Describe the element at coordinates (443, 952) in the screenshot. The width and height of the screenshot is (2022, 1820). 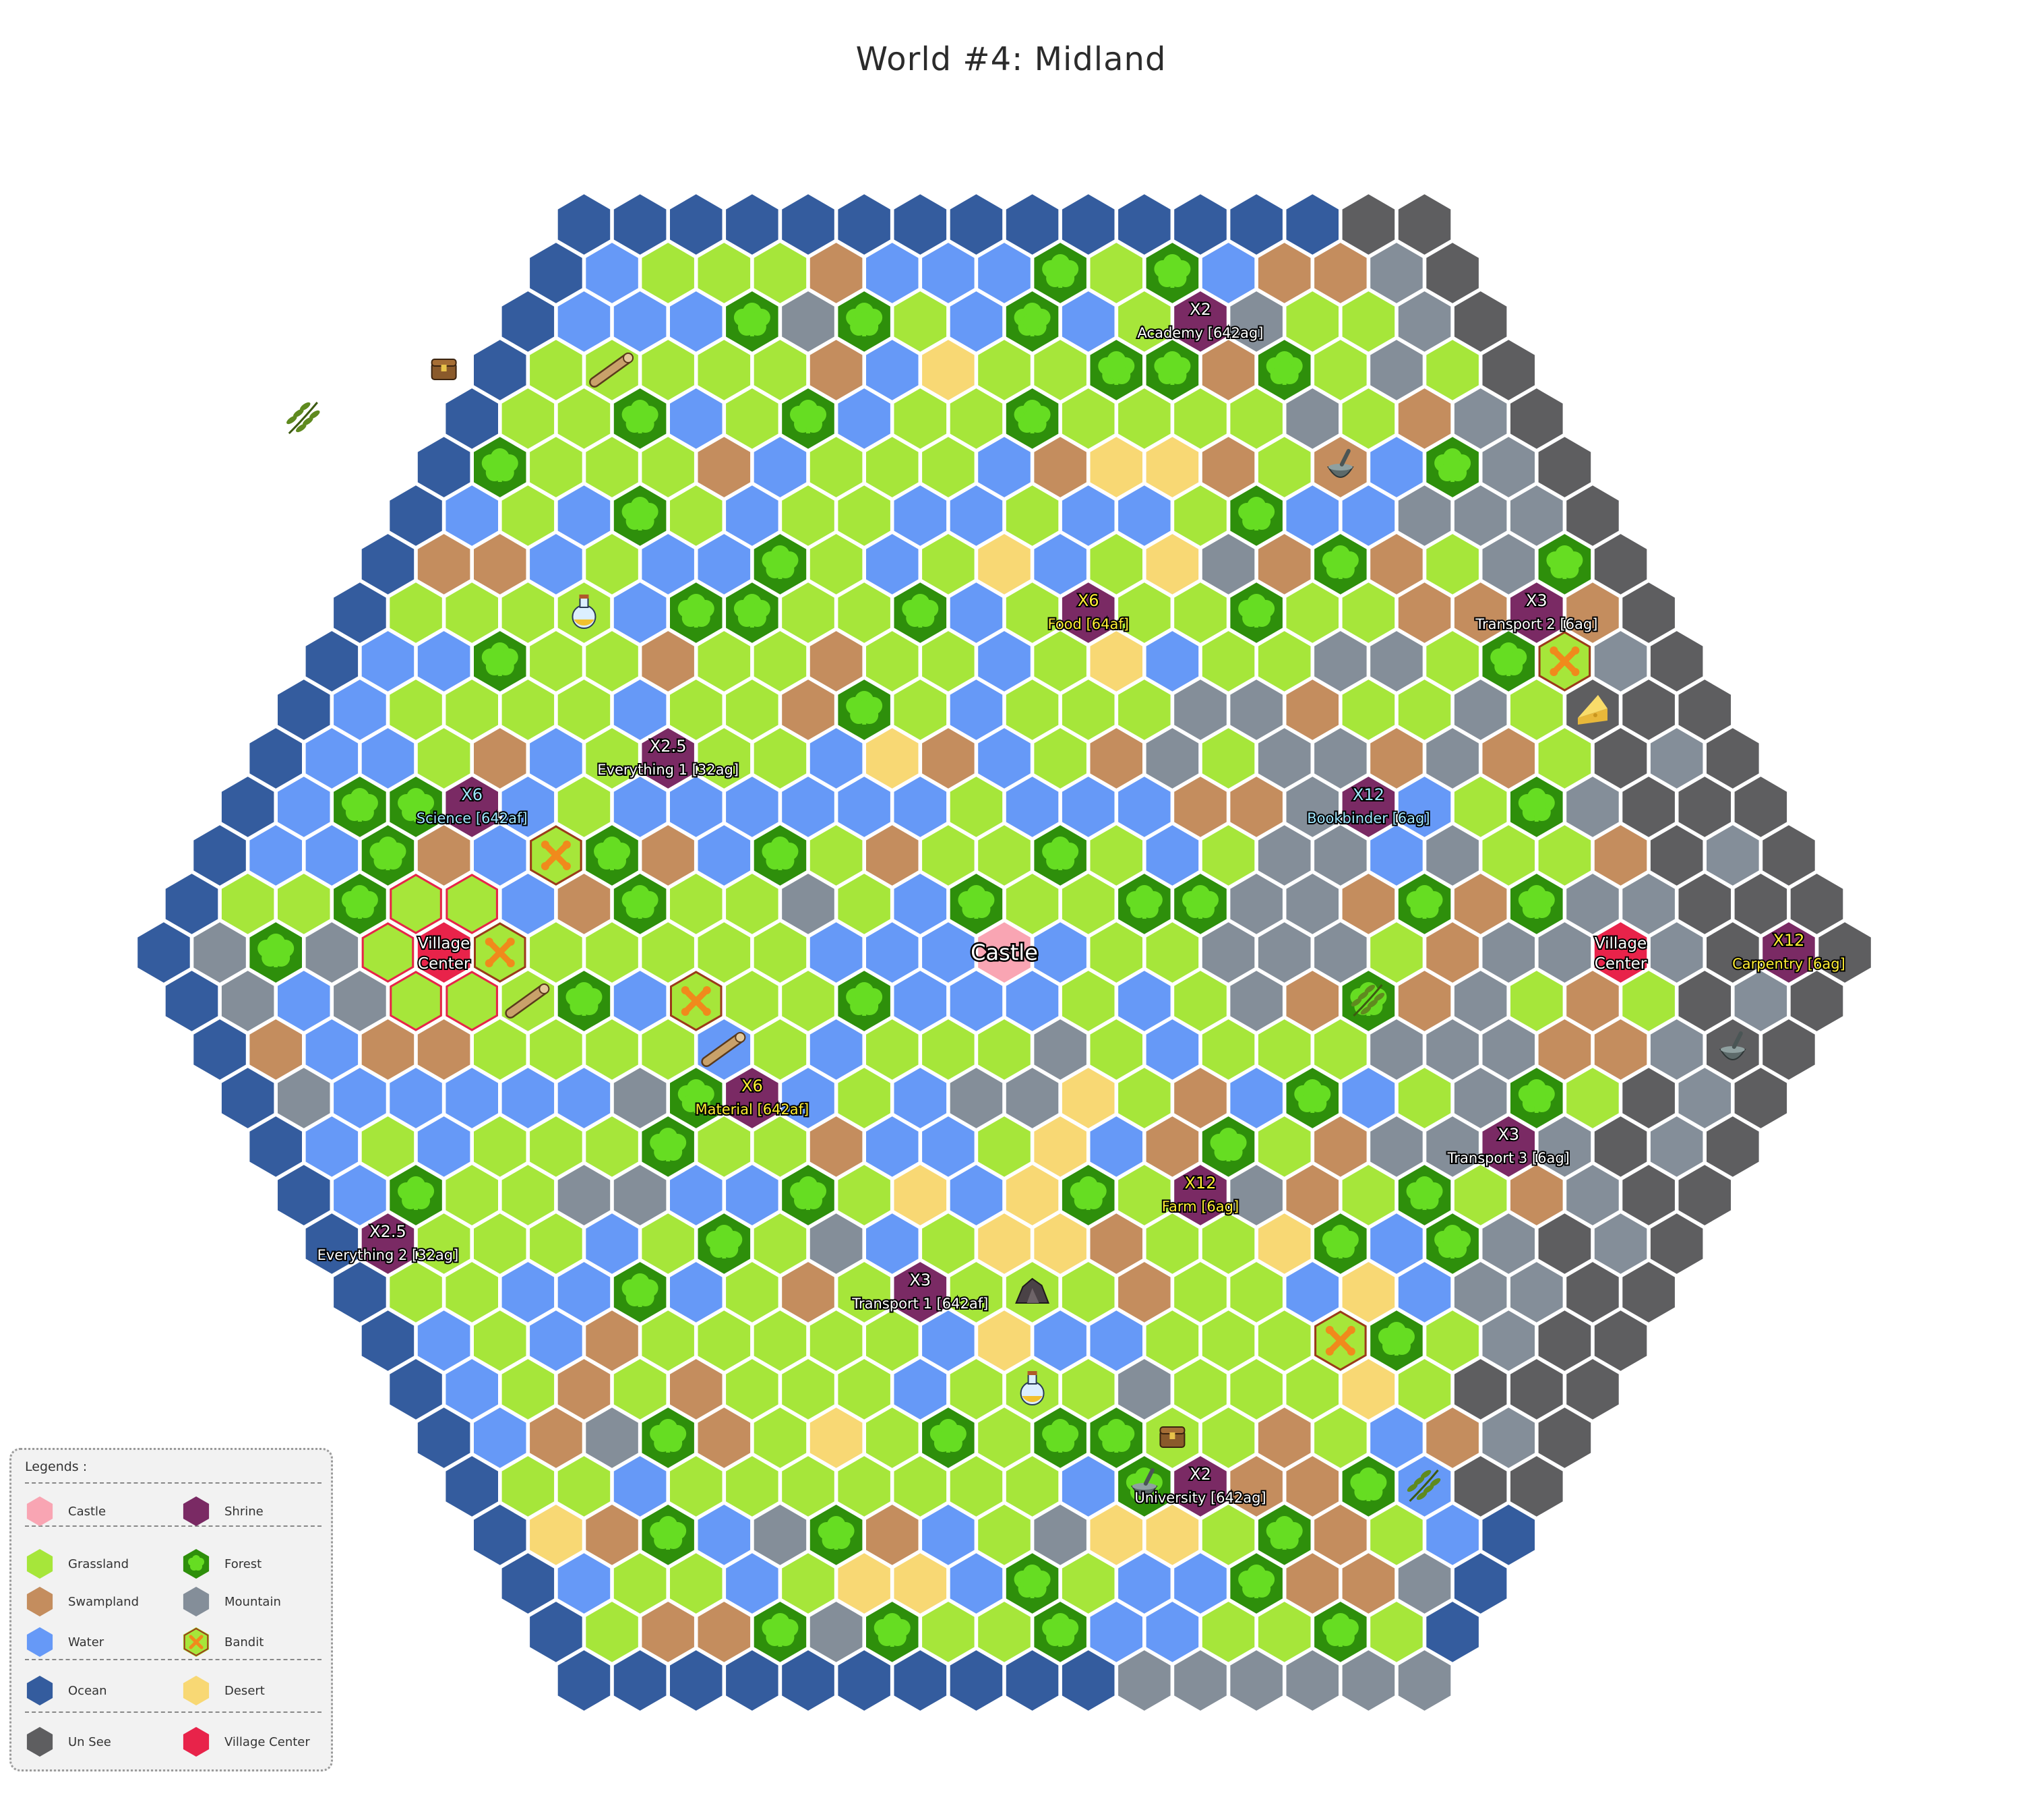
I see `hex-tile-village` at that location.